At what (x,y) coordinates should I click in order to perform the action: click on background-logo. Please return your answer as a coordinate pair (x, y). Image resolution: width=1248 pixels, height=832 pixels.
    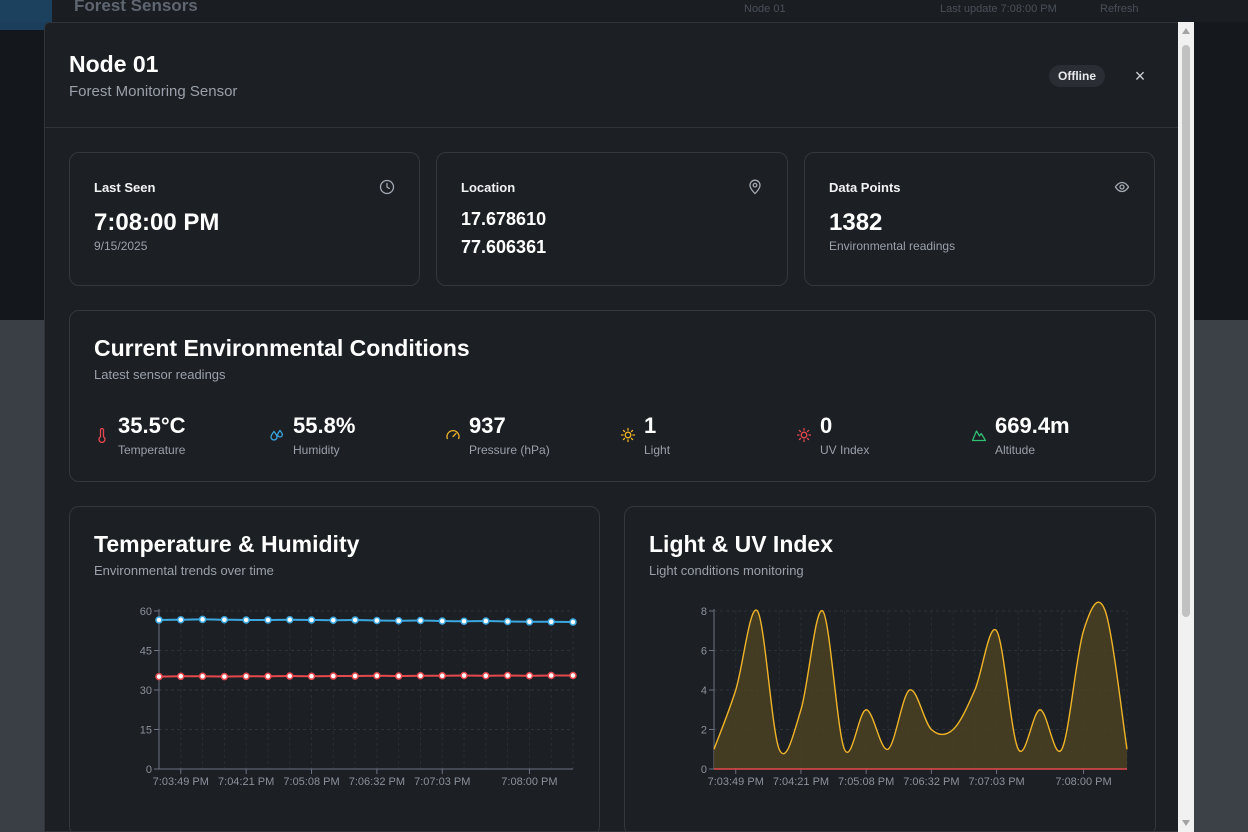
    Looking at the image, I should click on (26, 15).